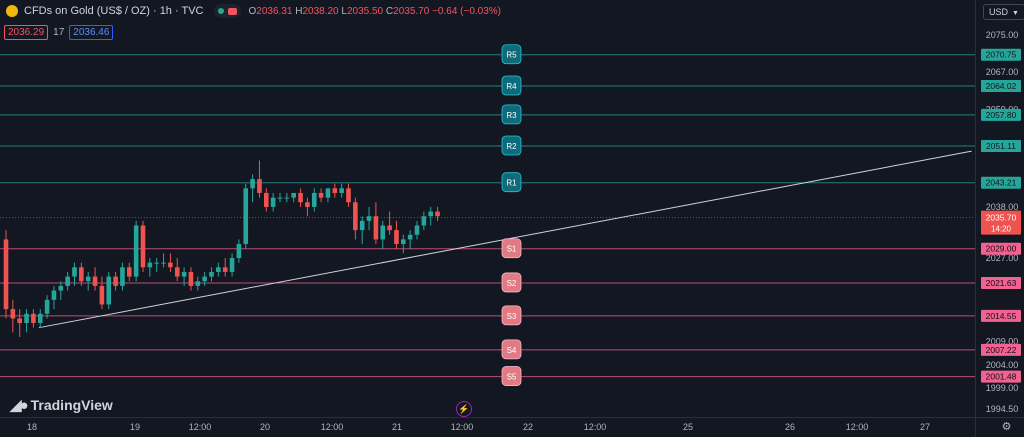 Image resolution: width=1024 pixels, height=437 pixels. I want to click on chevron-down-icon: ▼, so click(1015, 13).